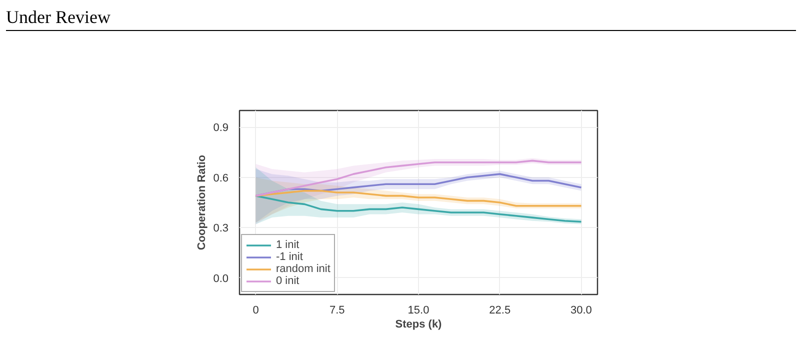 Image resolution: width=804 pixels, height=337 pixels. What do you see at coordinates (202, 202) in the screenshot?
I see `y-axis-title: Cooperation Ratio` at bounding box center [202, 202].